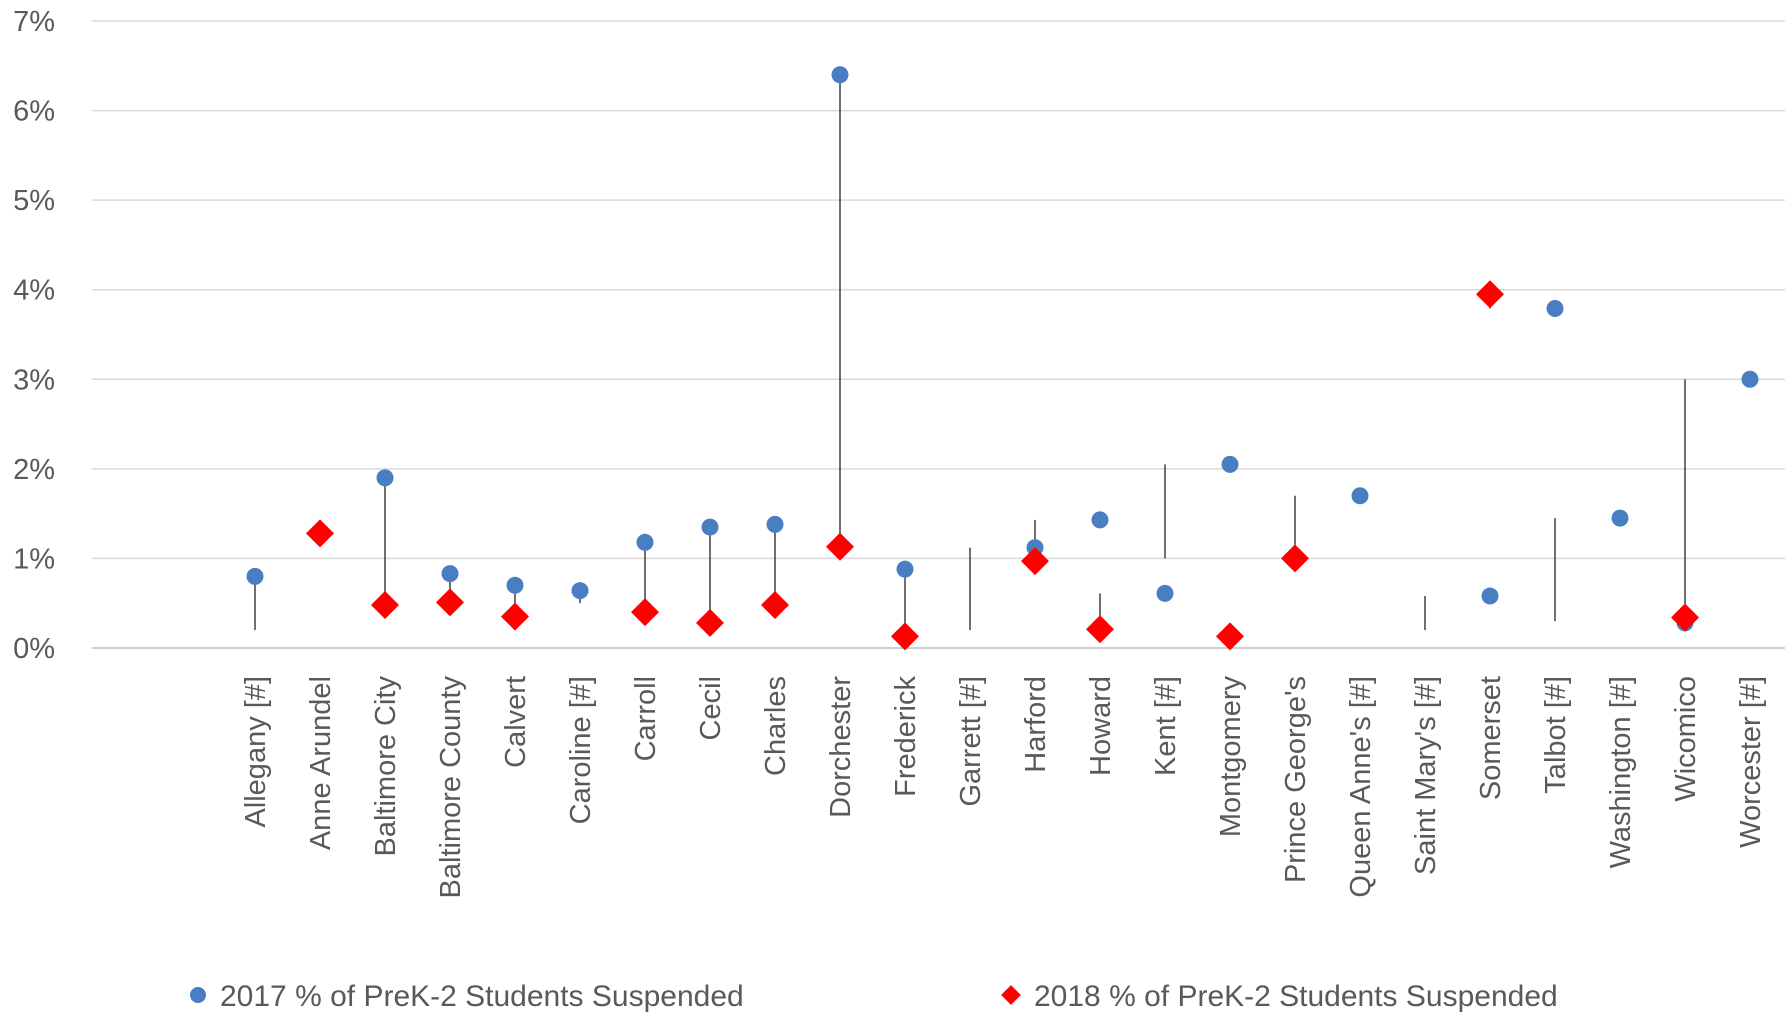 The height and width of the screenshot is (1019, 1791). Describe the element at coordinates (482, 996) in the screenshot. I see `legend-label-2017: 2017 % of PreK-2 Students Suspended` at that location.